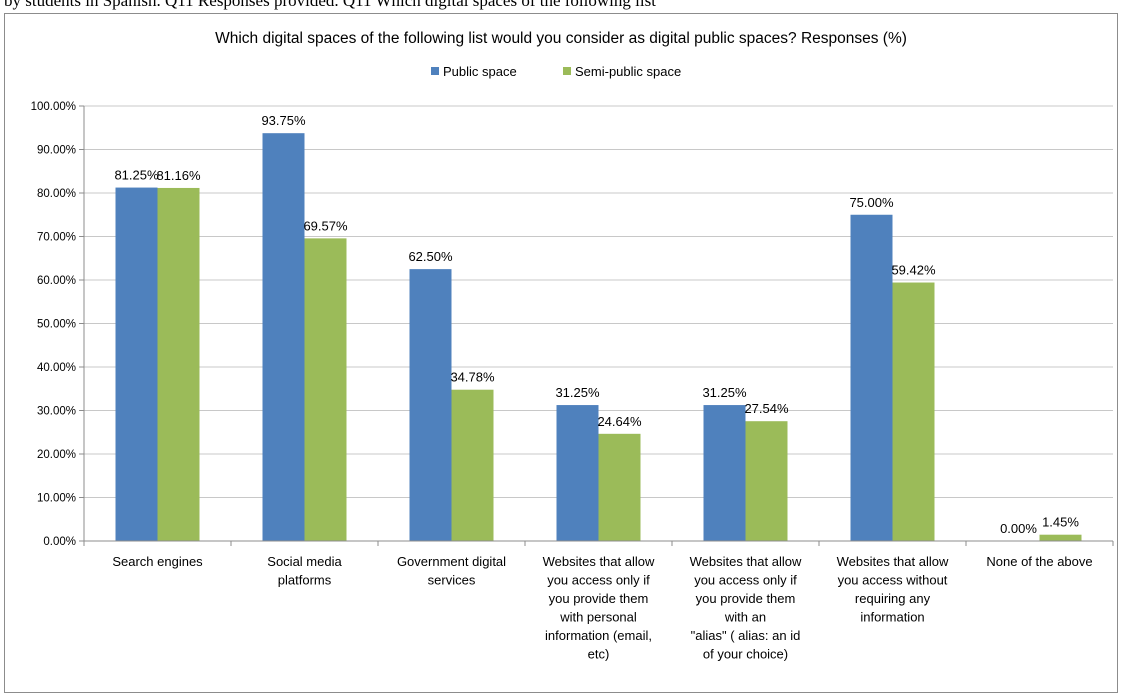 The height and width of the screenshot is (693, 1124). What do you see at coordinates (766, 408) in the screenshot?
I see `data-label-semi-public-space: 27.54%` at bounding box center [766, 408].